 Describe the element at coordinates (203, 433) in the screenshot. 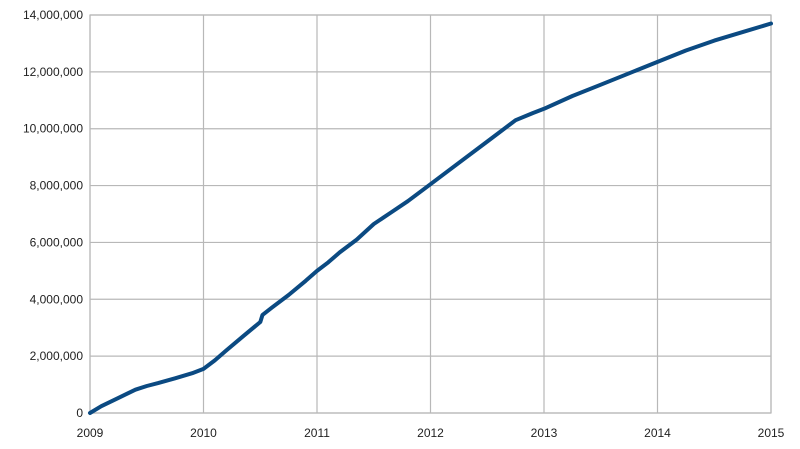

I see `x-tick-label: 2010` at that location.